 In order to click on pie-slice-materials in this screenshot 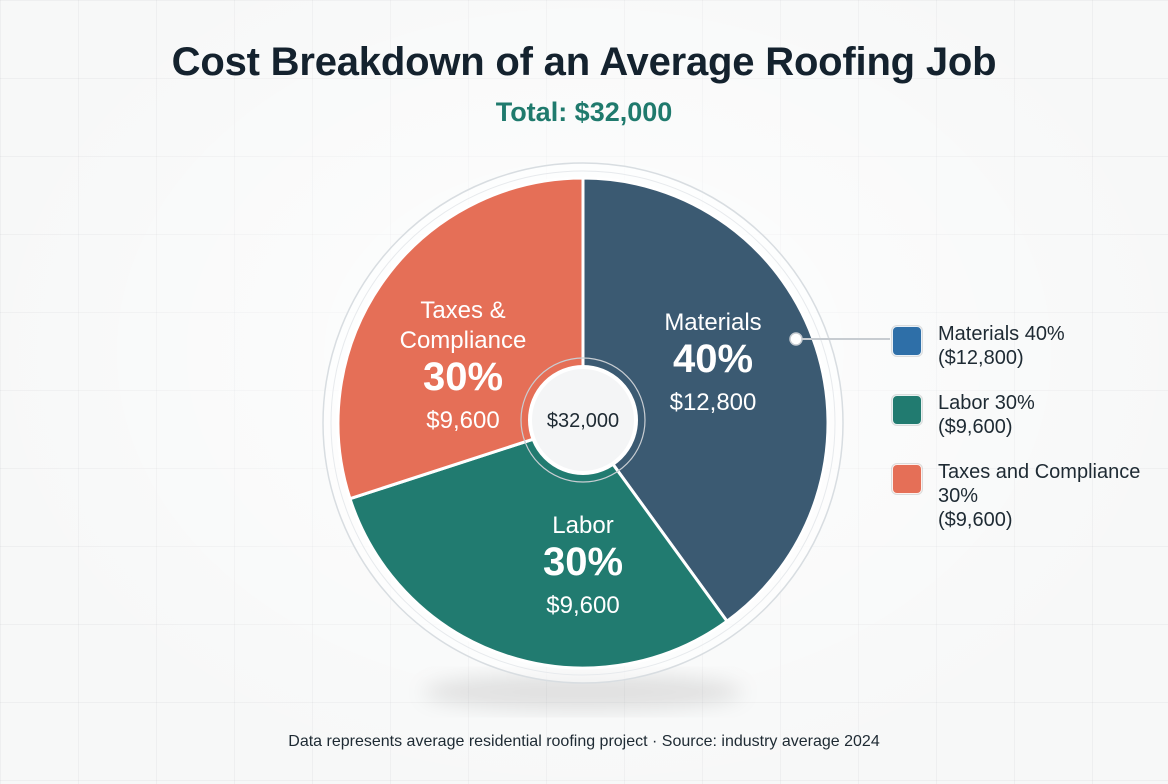, I will do `click(705, 399)`.